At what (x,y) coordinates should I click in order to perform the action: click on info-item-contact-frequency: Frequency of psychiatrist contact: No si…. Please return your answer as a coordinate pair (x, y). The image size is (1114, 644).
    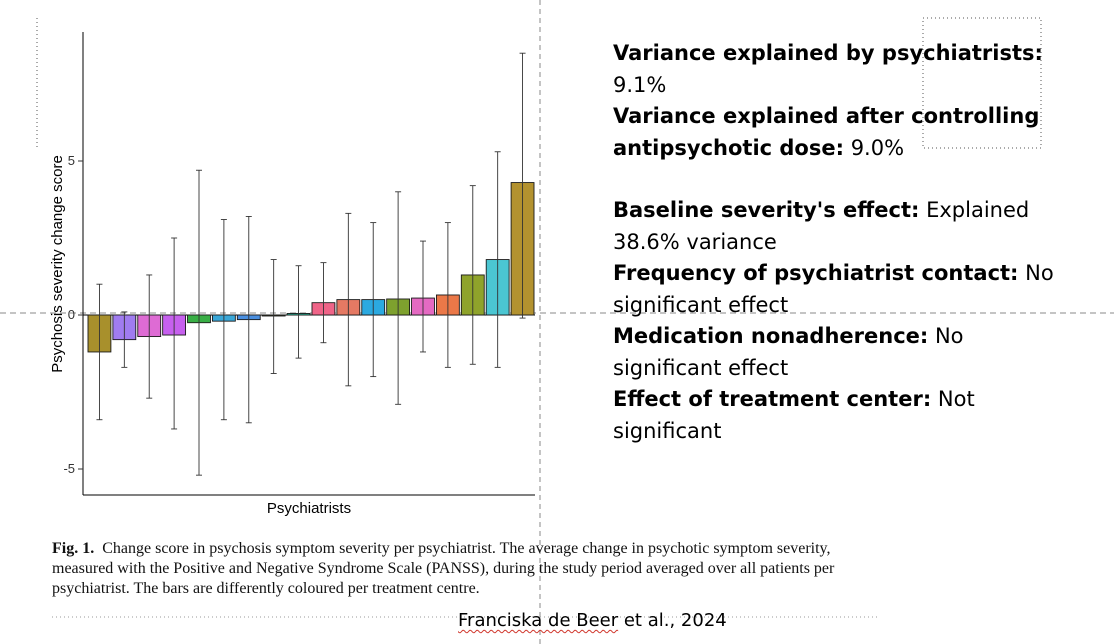
    Looking at the image, I should click on (835, 289).